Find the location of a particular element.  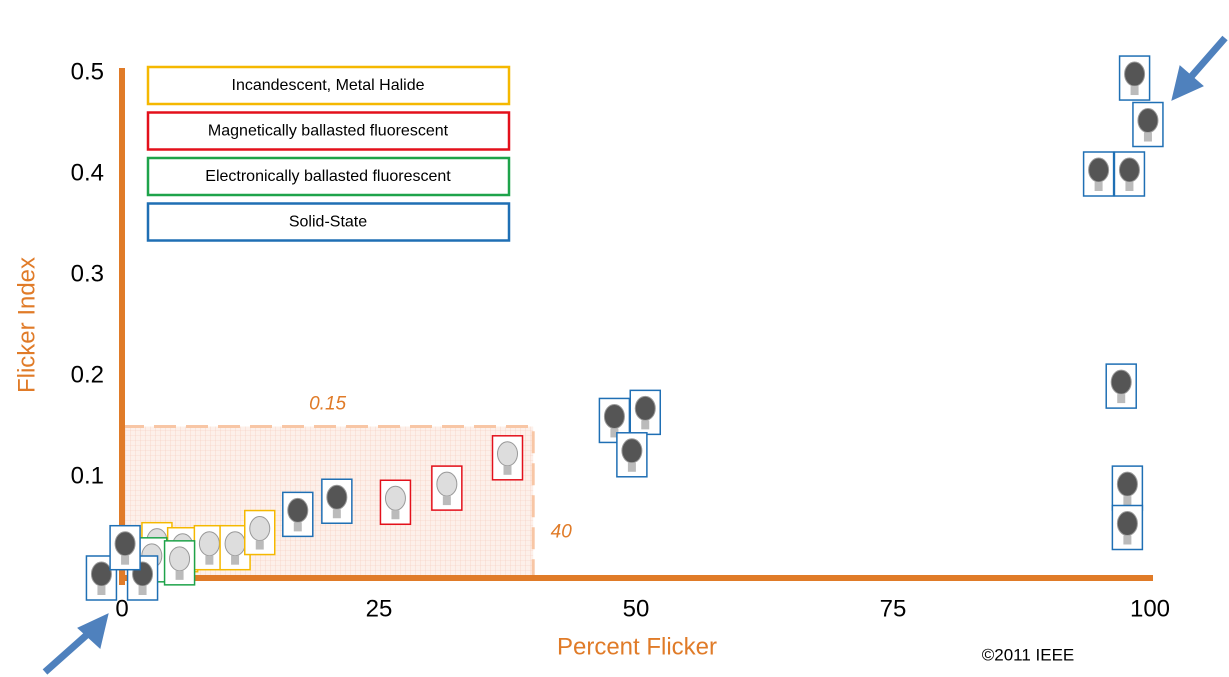

copyright: ©2011 IEEE is located at coordinates (1028, 654).